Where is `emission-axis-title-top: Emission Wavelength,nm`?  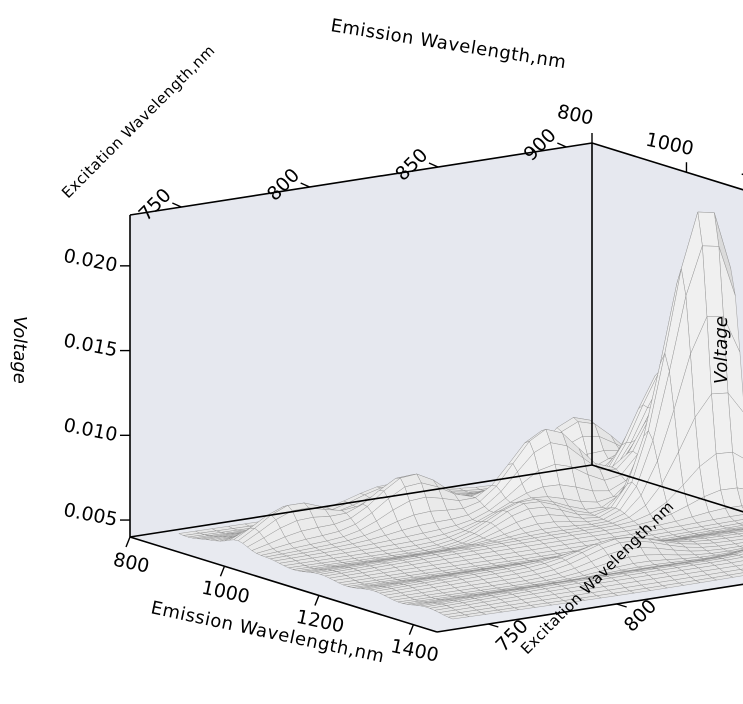 emission-axis-title-top: Emission Wavelength,nm is located at coordinates (448, 44).